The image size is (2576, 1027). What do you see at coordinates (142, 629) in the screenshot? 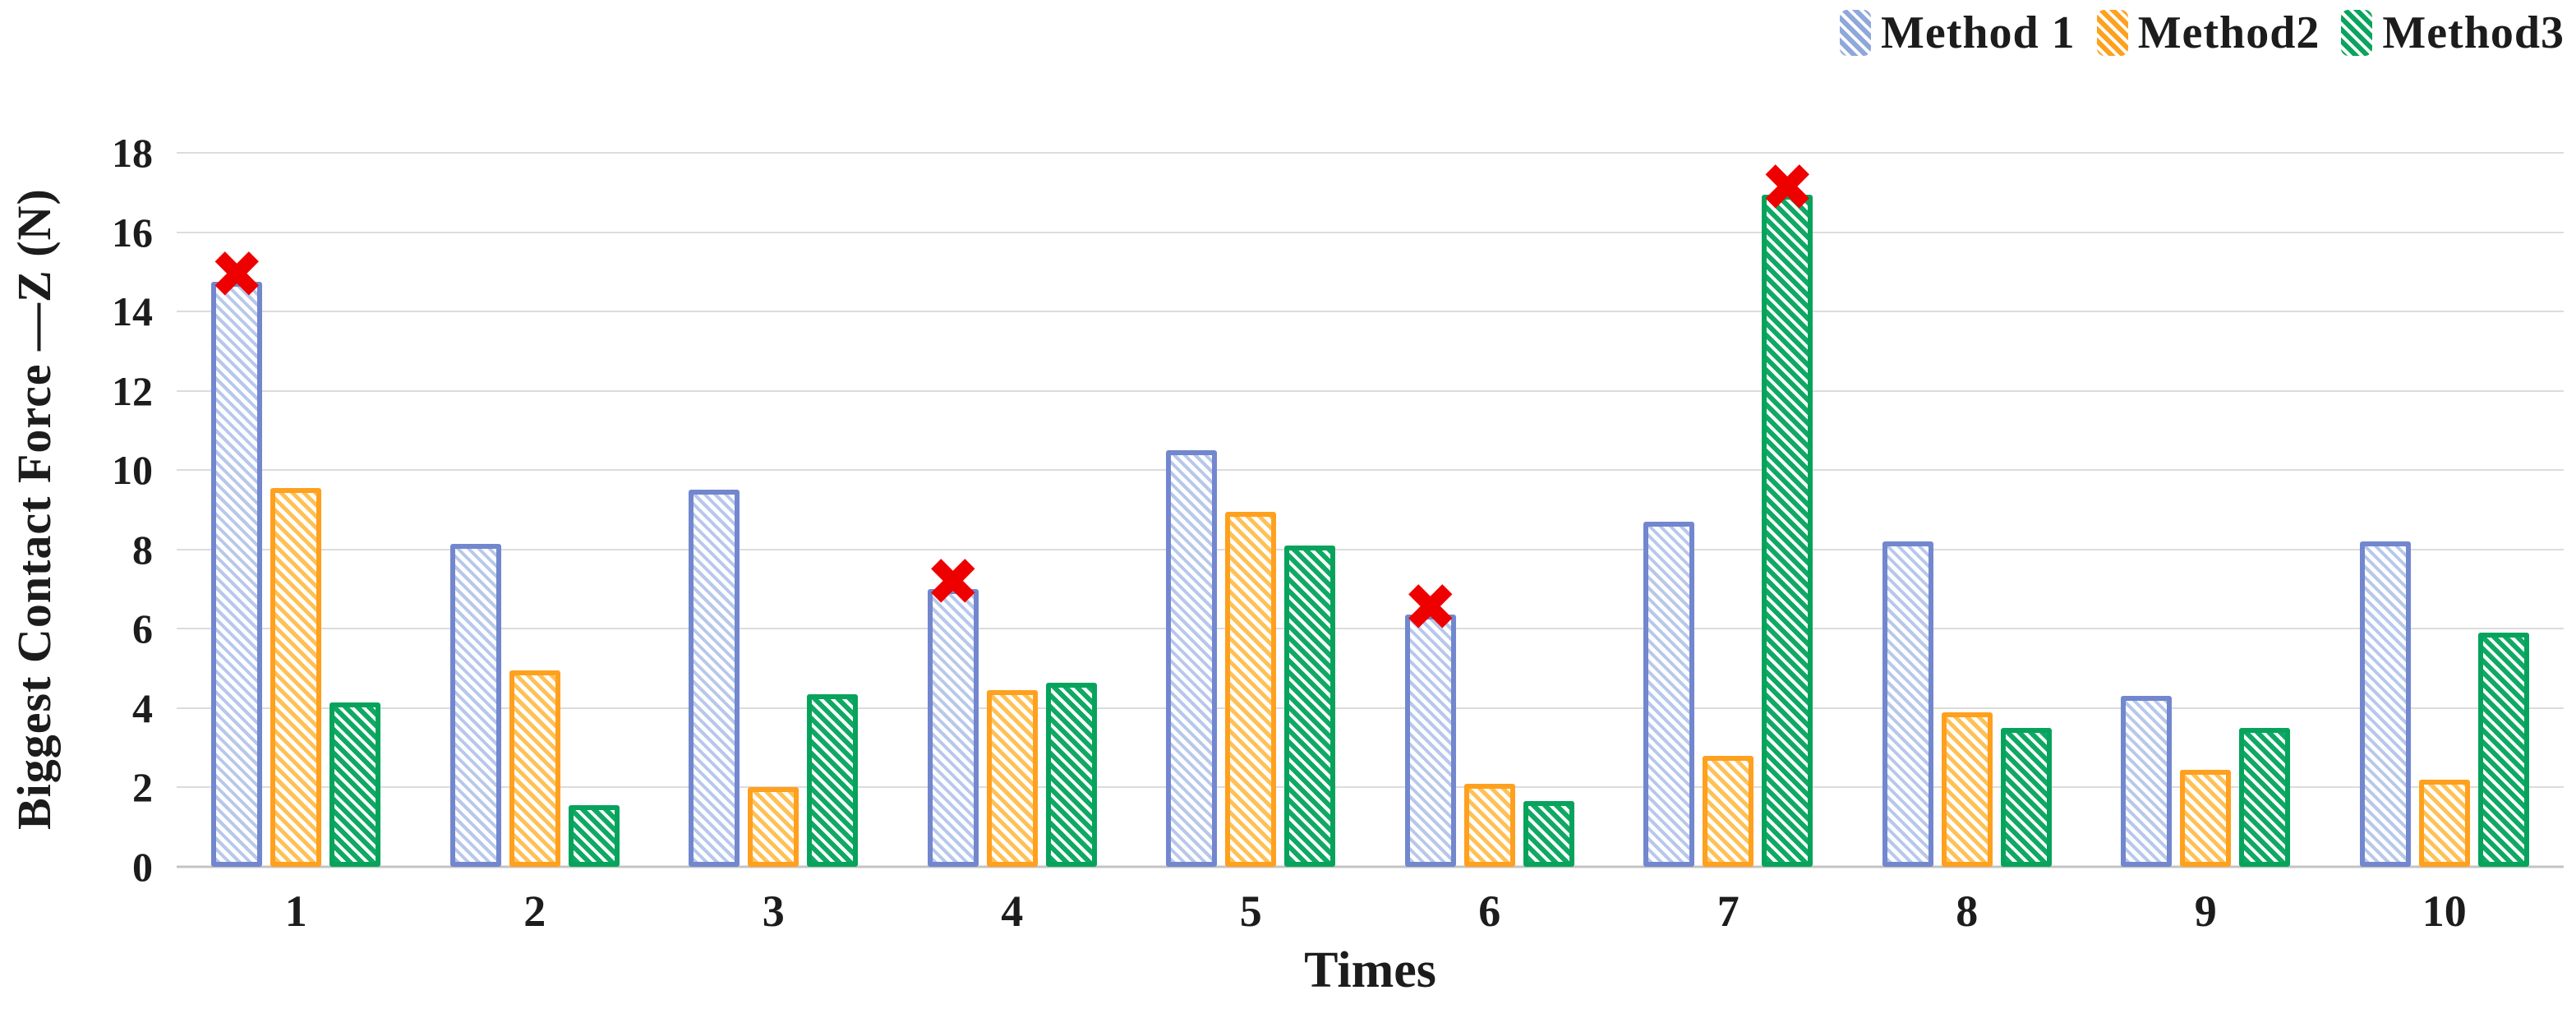
I see `y-tick-6: 6` at bounding box center [142, 629].